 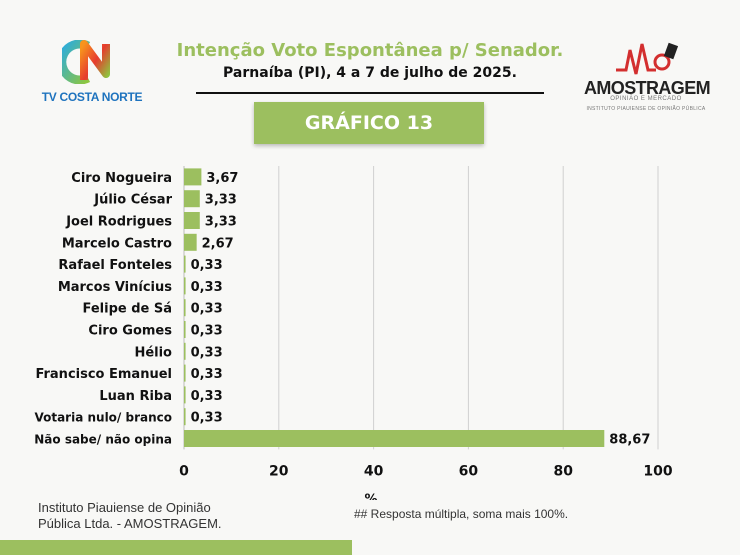 I want to click on category-label: Hélio, so click(x=153, y=352).